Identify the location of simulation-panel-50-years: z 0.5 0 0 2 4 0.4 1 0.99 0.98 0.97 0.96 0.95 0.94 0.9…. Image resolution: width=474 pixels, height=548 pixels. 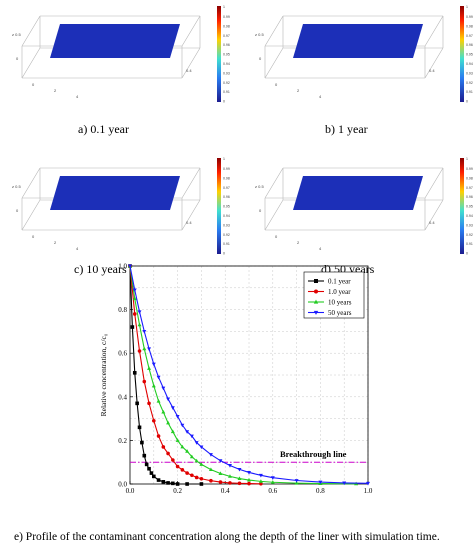
(363, 208).